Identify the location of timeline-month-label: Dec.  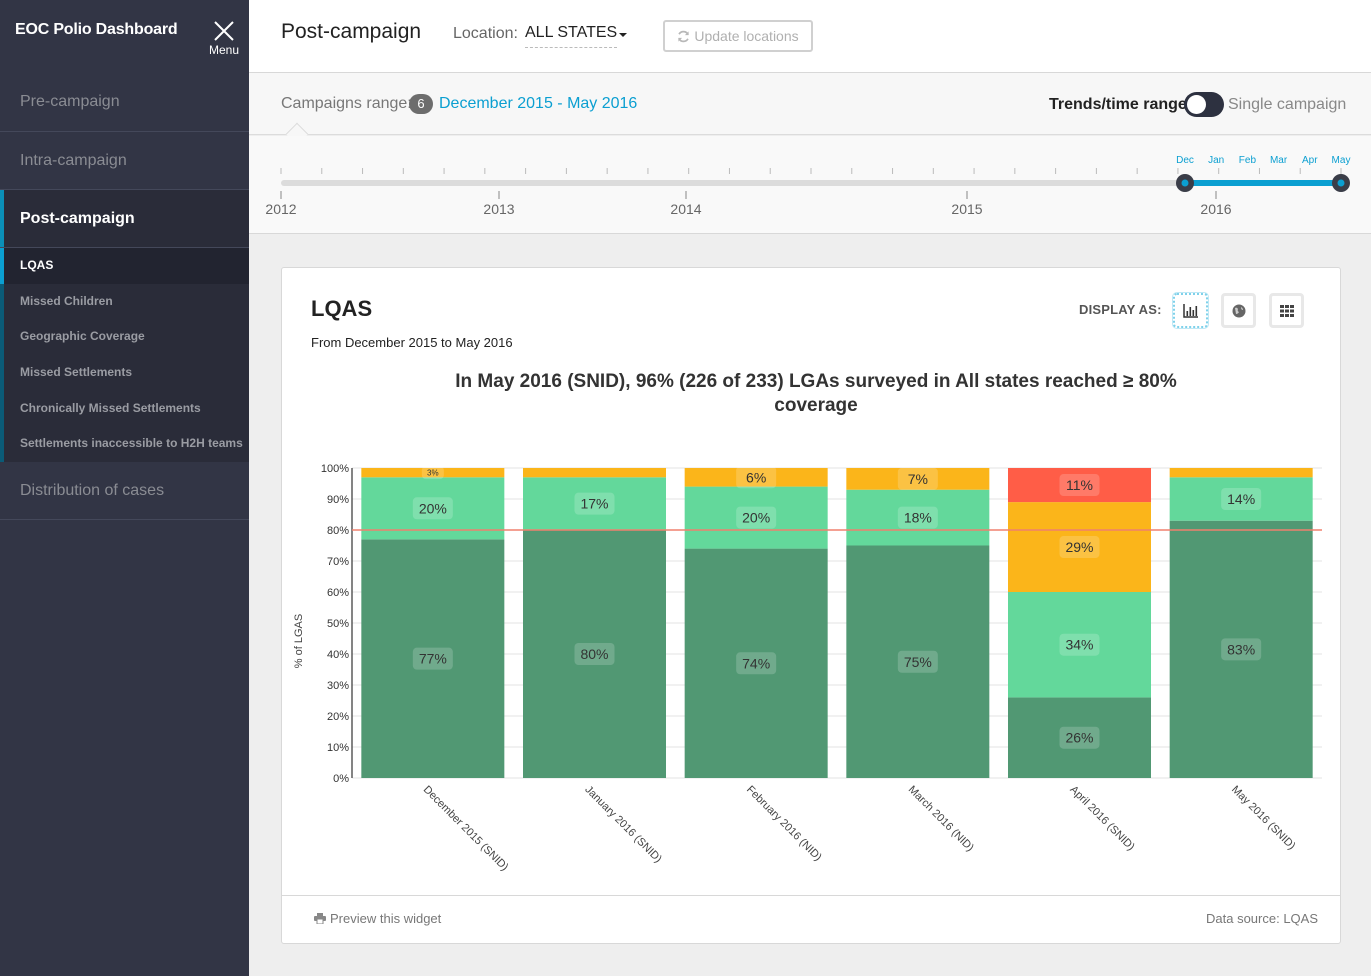
(1185, 160).